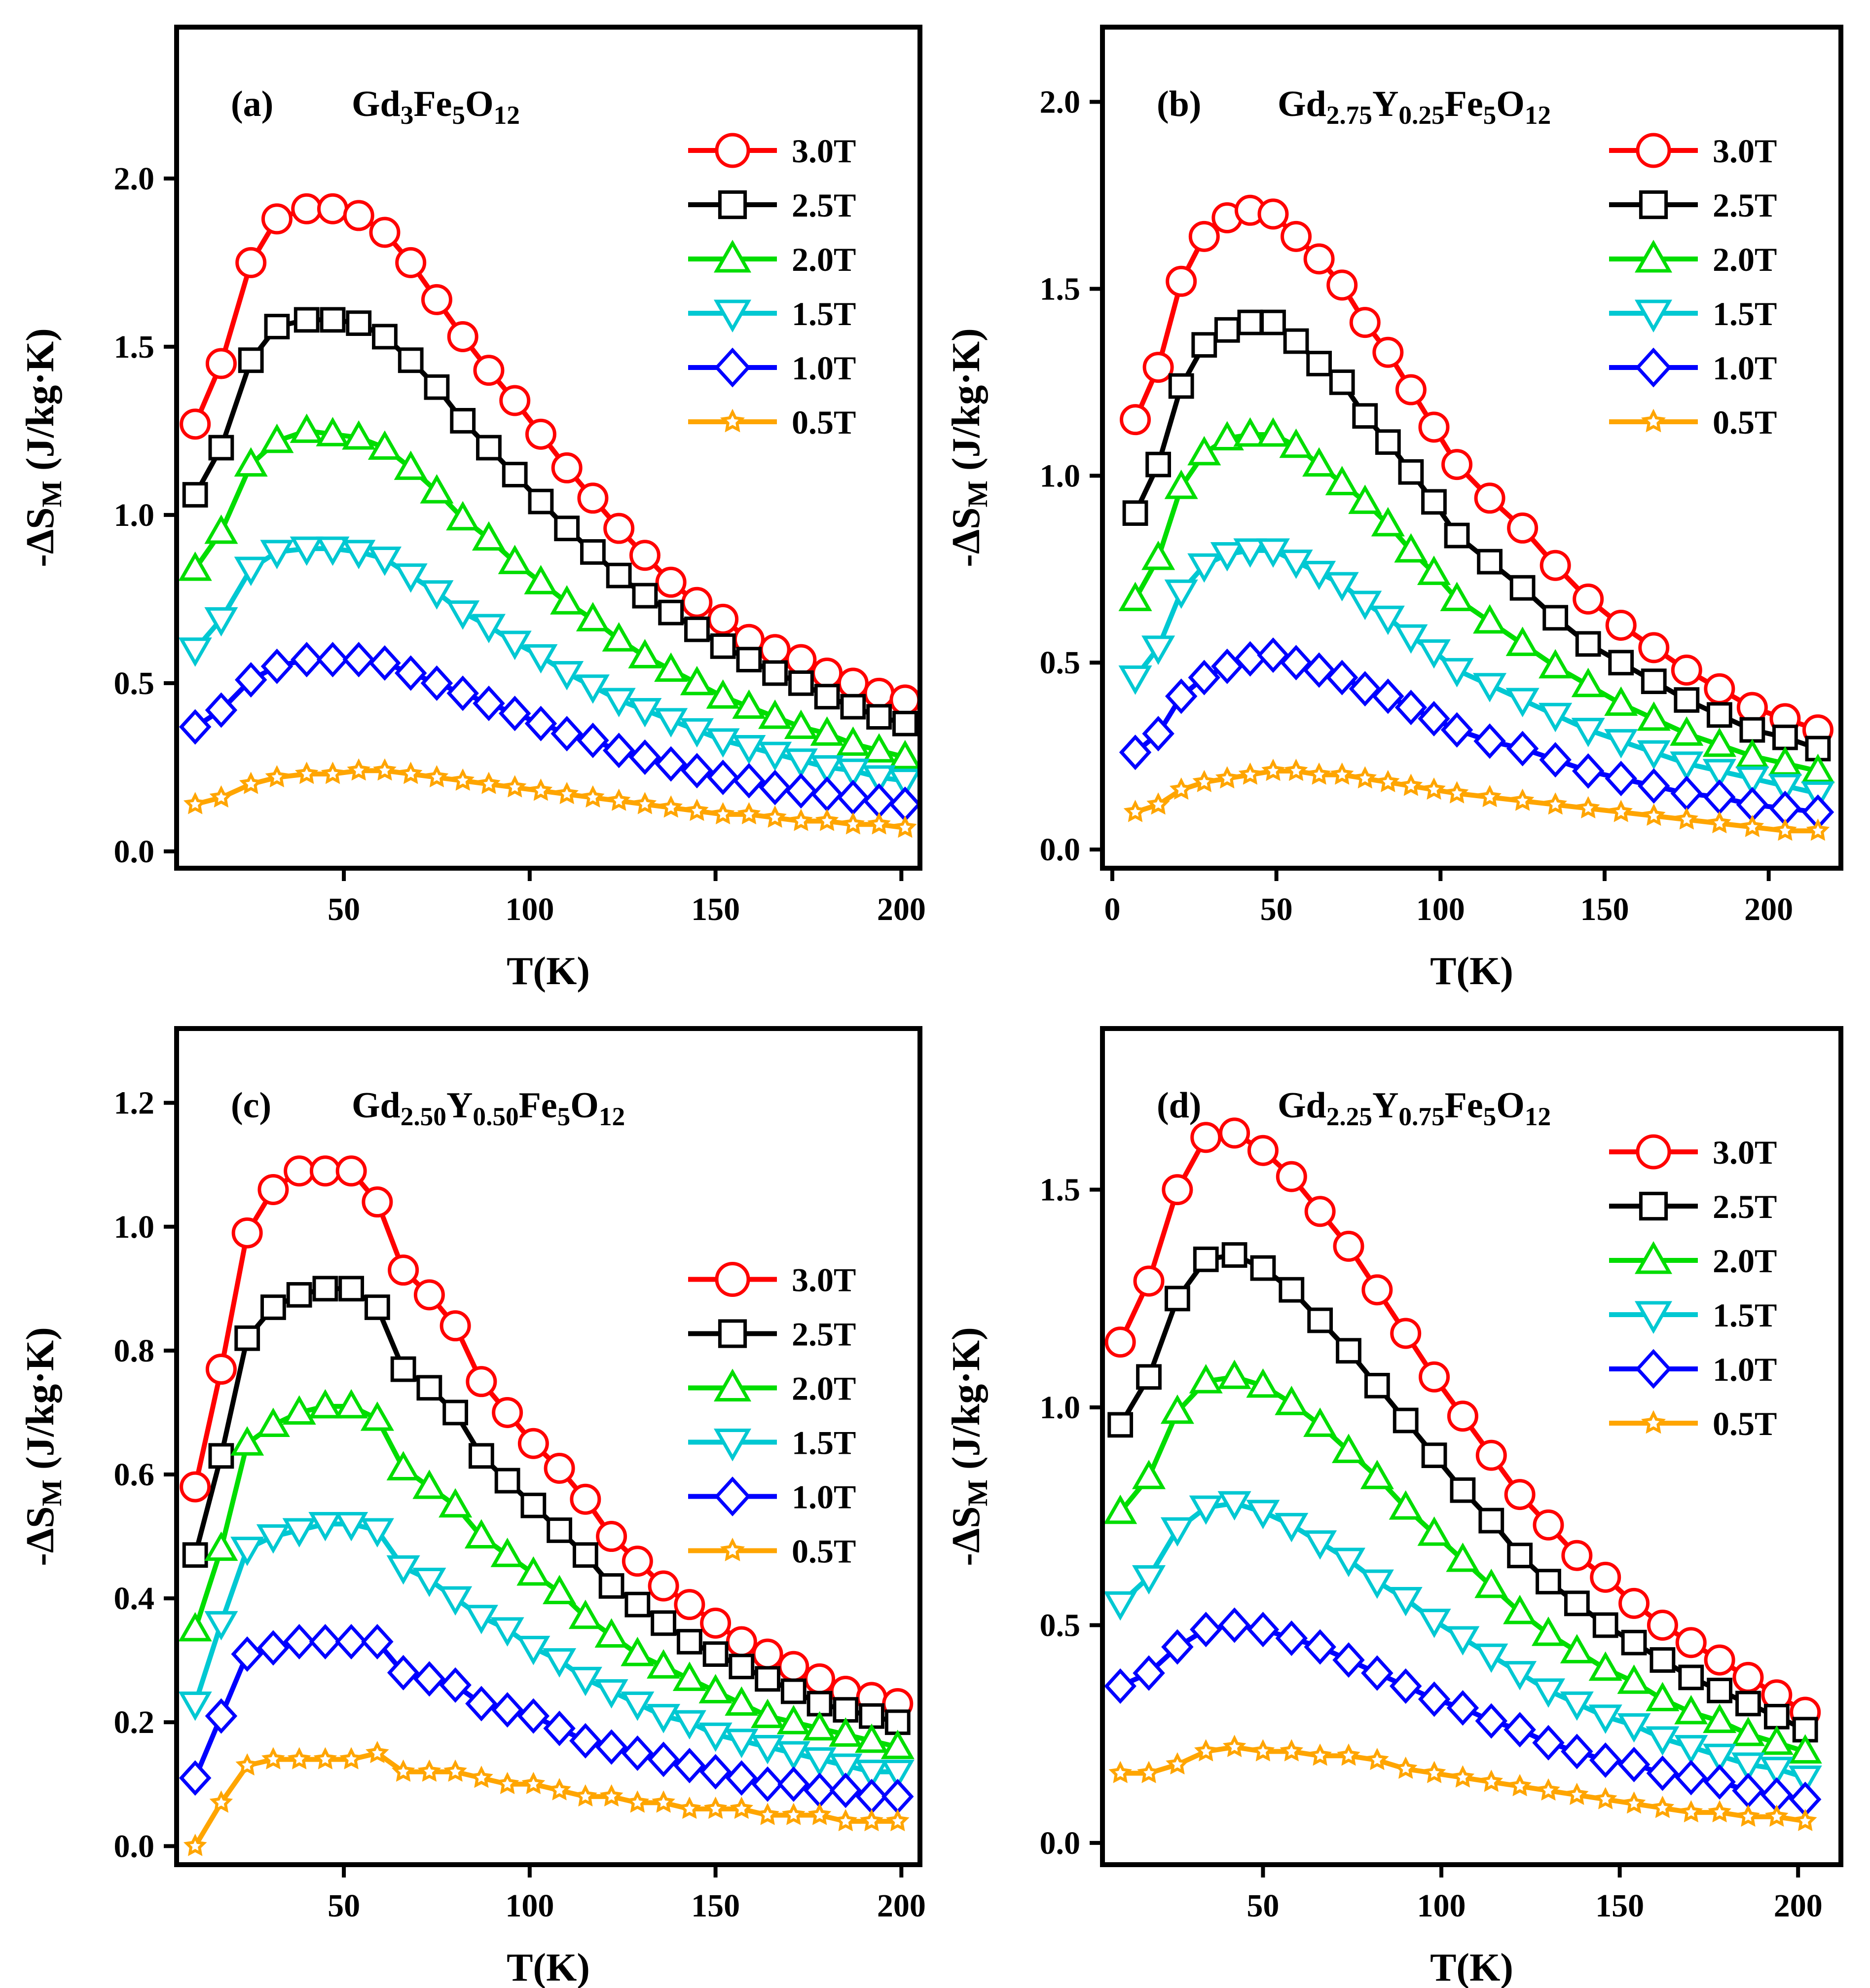 This screenshot has width=1870, height=1988. Describe the element at coordinates (1693, 205) in the screenshot. I see `legend-item-2p5t: 2.5T` at that location.